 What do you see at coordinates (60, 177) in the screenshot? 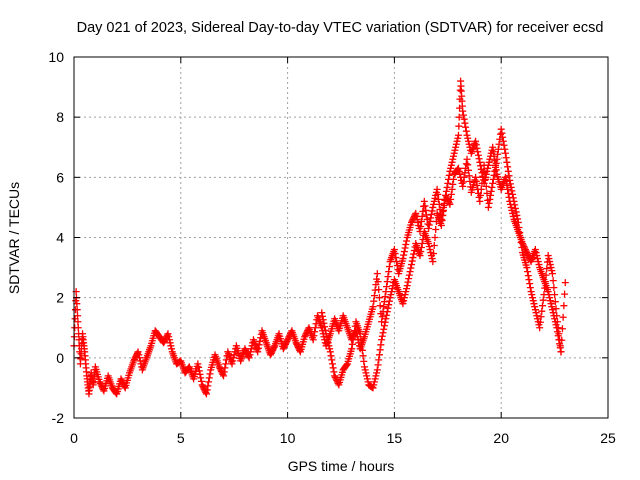
I see `y-tick-label: 6` at bounding box center [60, 177].